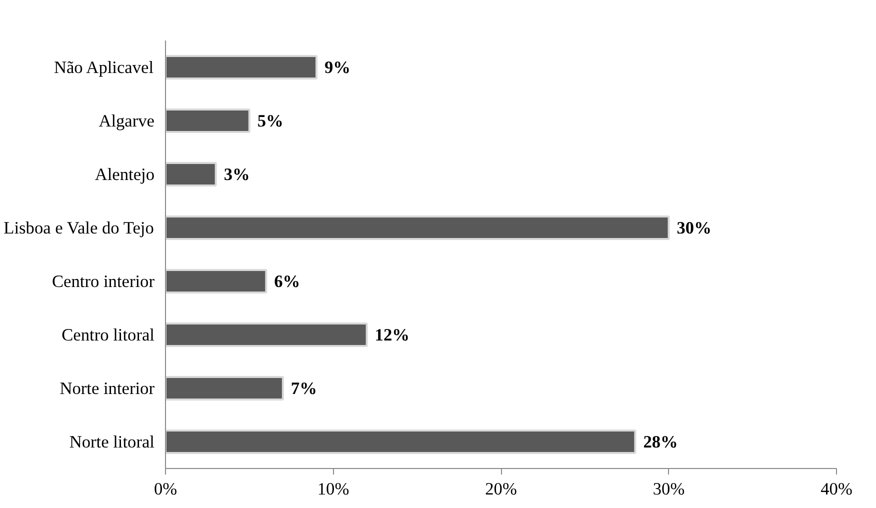 Image resolution: width=876 pixels, height=508 pixels. Describe the element at coordinates (104, 67) in the screenshot. I see `y-tick-label: Não Aplicavel` at that location.